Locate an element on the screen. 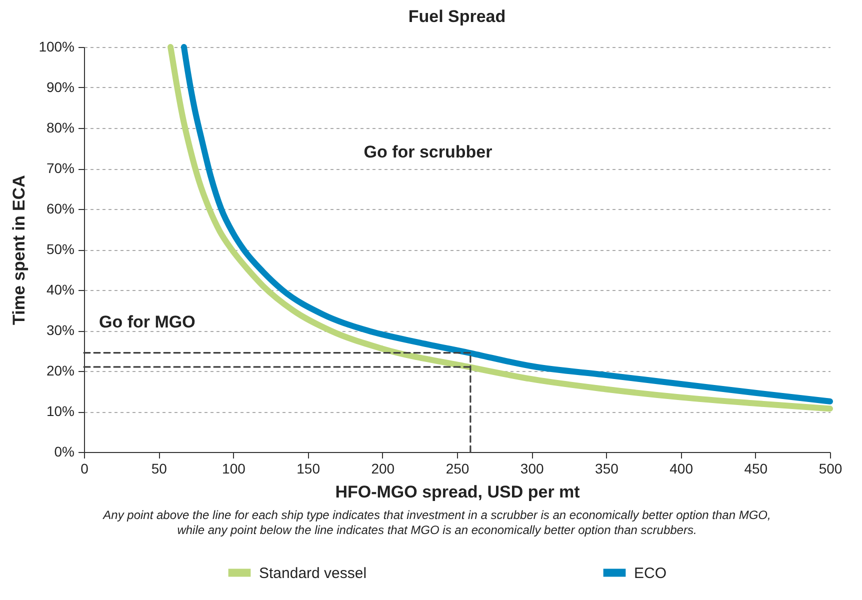  y-tick-label: 60% is located at coordinates (60, 208).